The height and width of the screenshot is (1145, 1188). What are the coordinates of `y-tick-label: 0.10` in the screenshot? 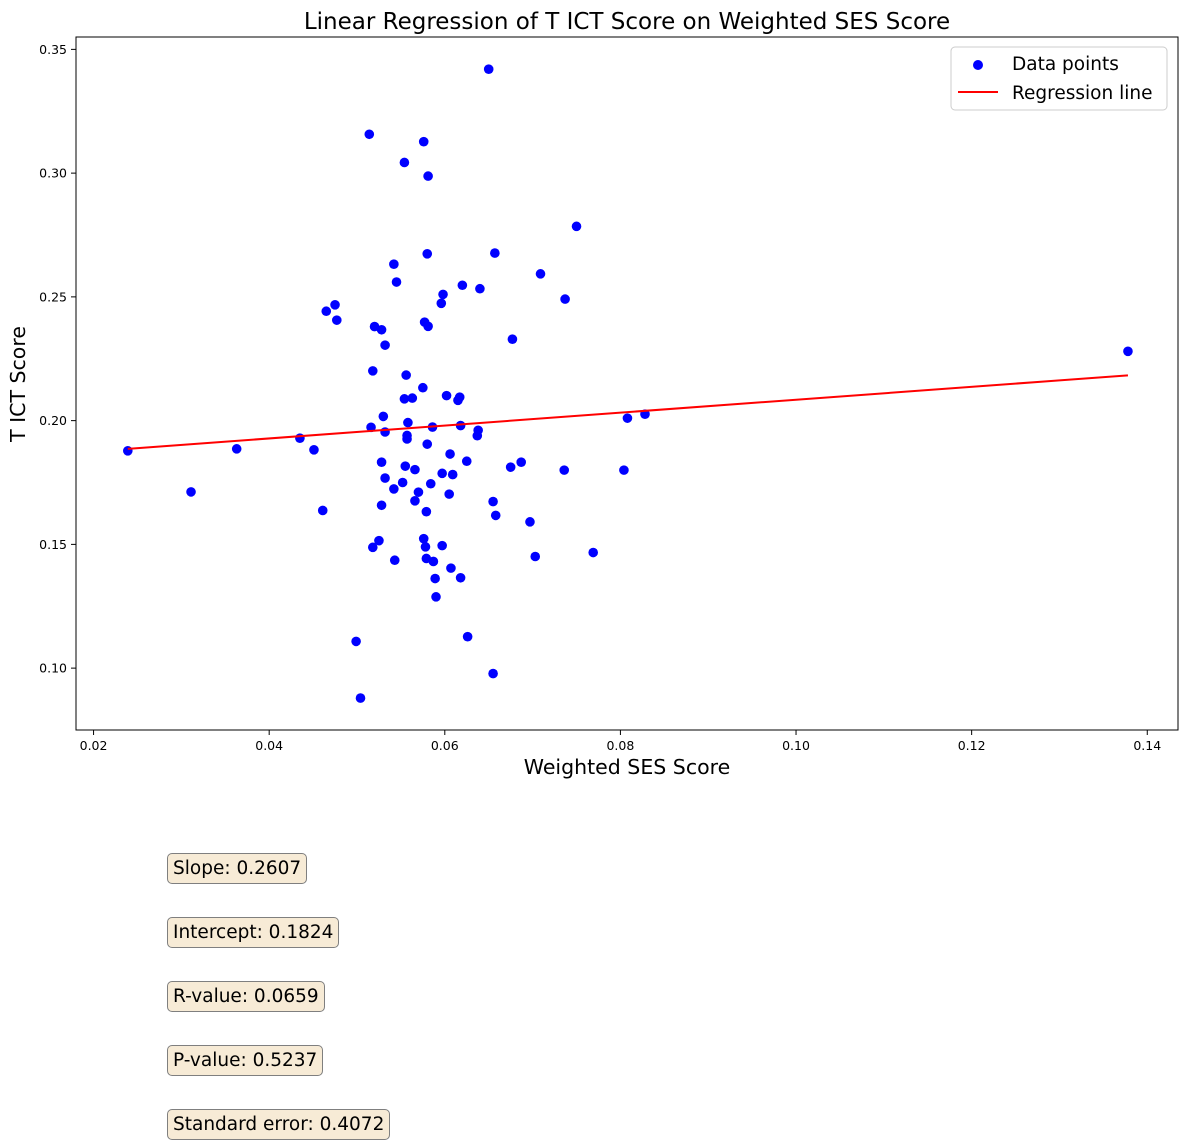 It's located at (53, 668).